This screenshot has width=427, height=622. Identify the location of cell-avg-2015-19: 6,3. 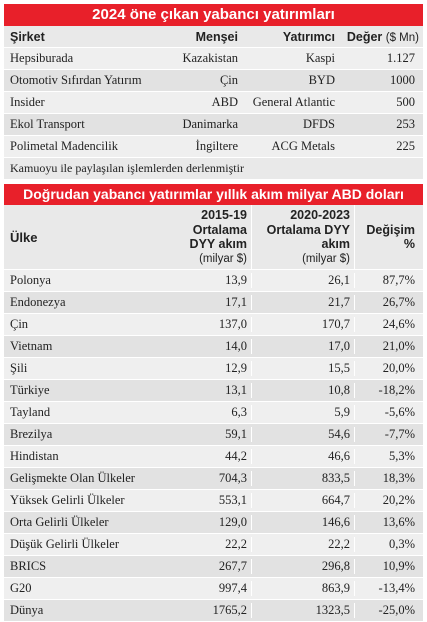
(239, 412).